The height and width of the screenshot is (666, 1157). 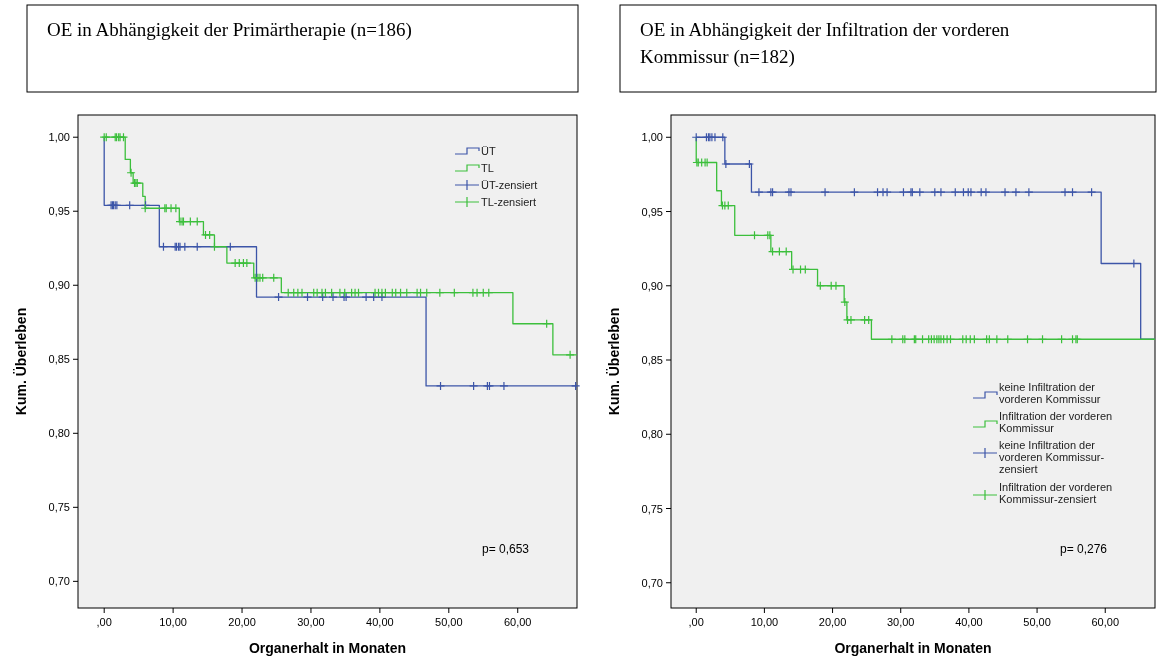 What do you see at coordinates (1056, 422) in the screenshot?
I see `legend-label: Infiltration der vorderen Kommissur` at bounding box center [1056, 422].